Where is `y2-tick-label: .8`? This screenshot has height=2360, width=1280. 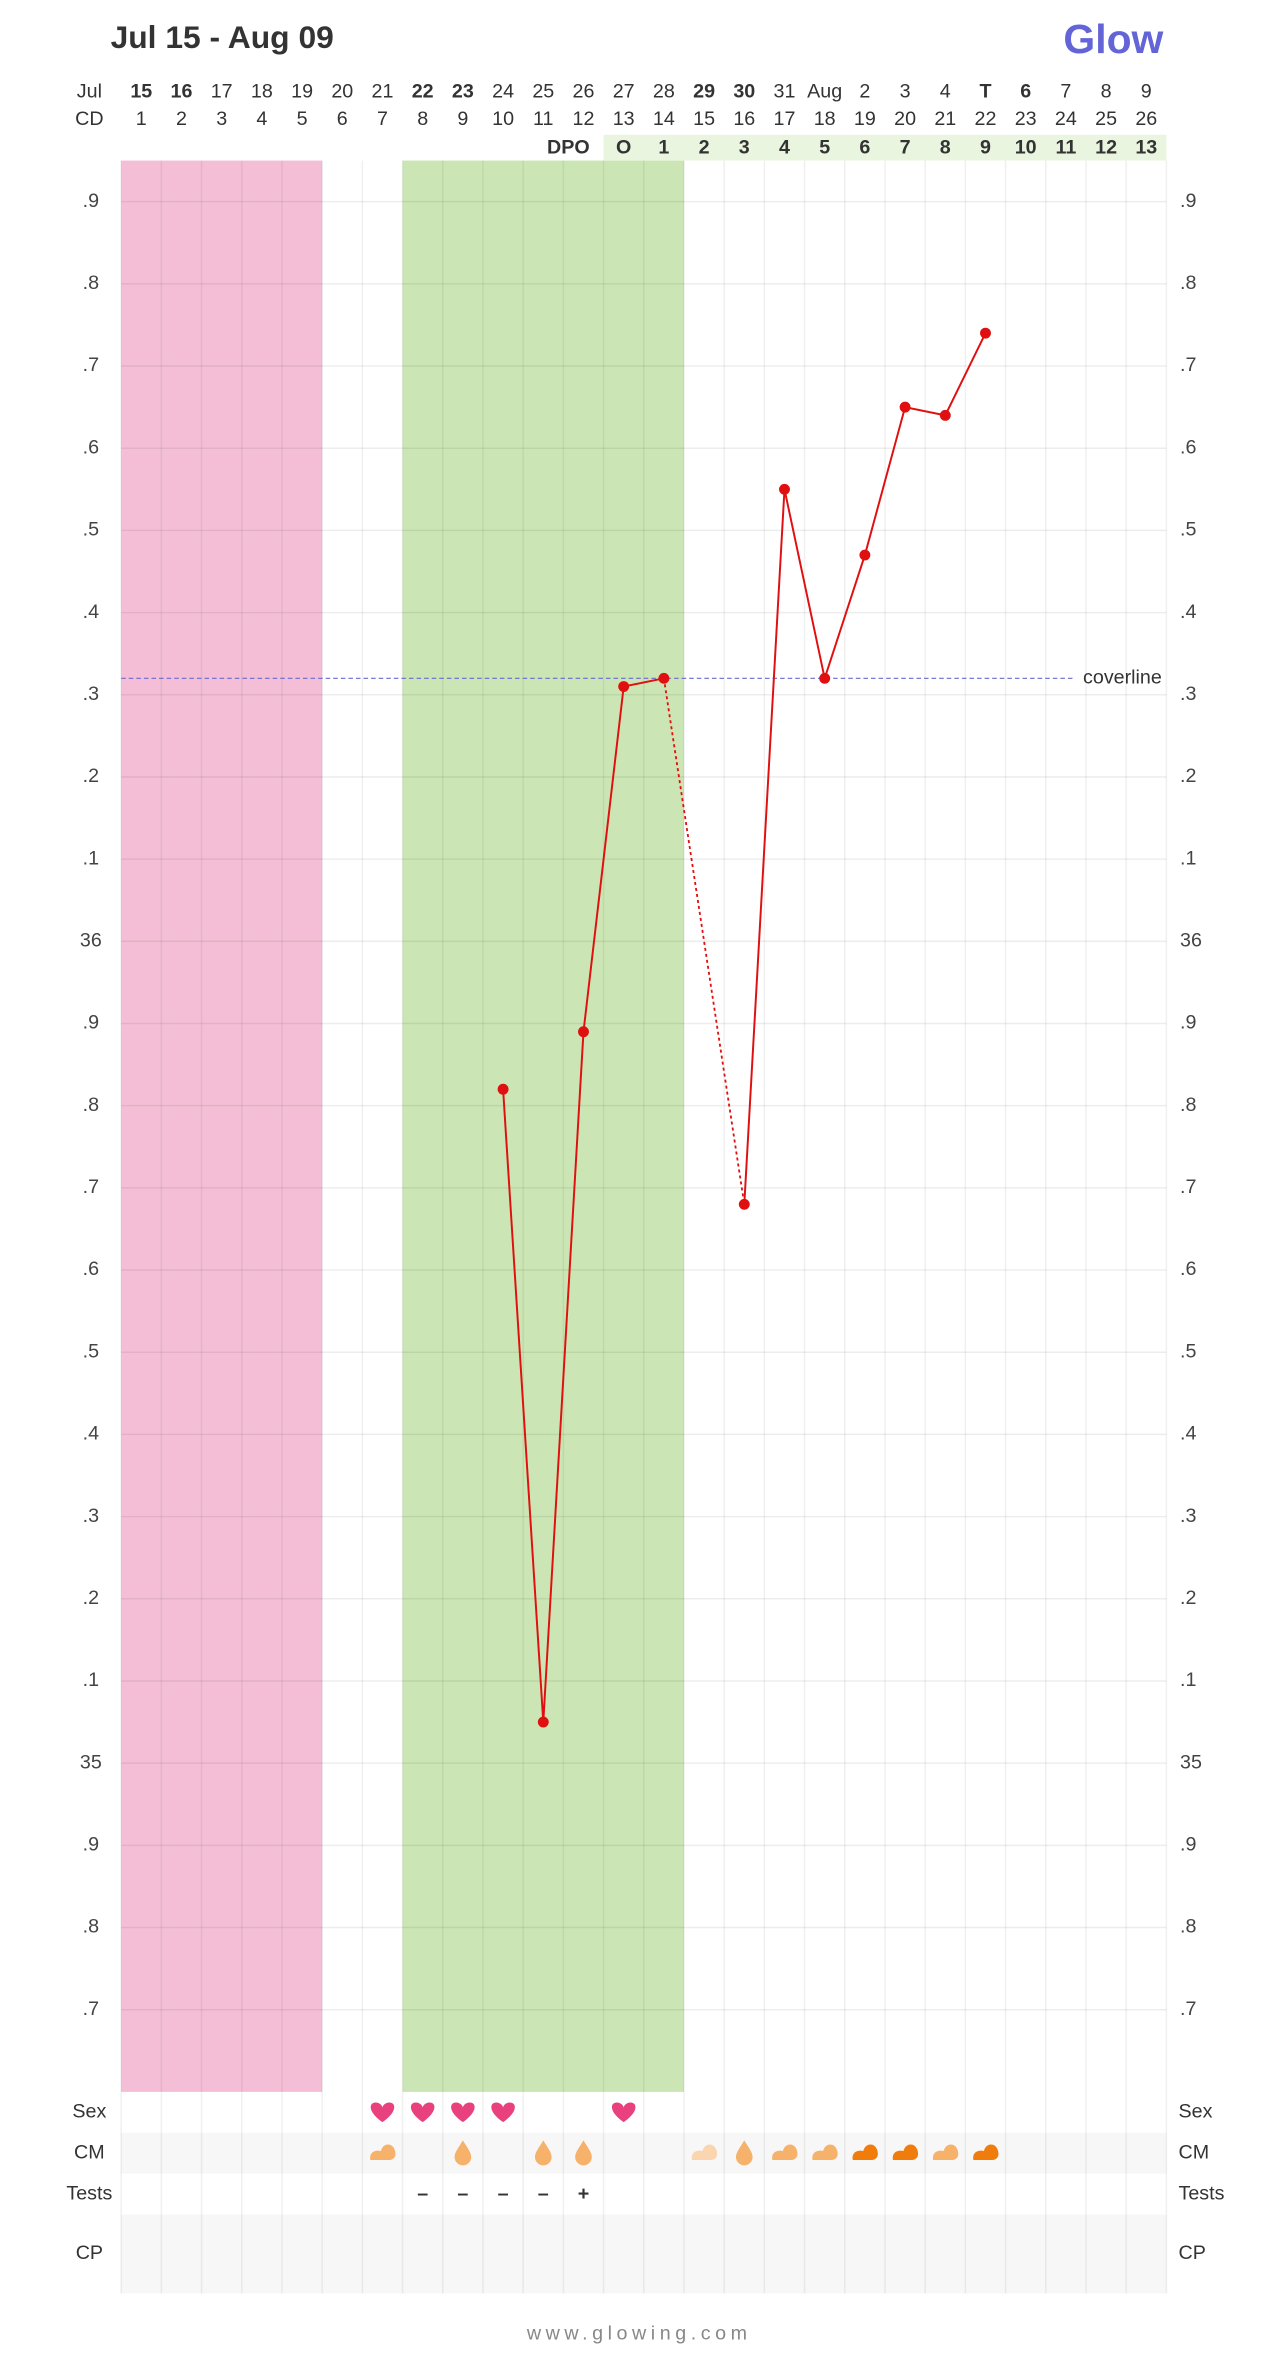 y2-tick-label: .8 is located at coordinates (1188, 283).